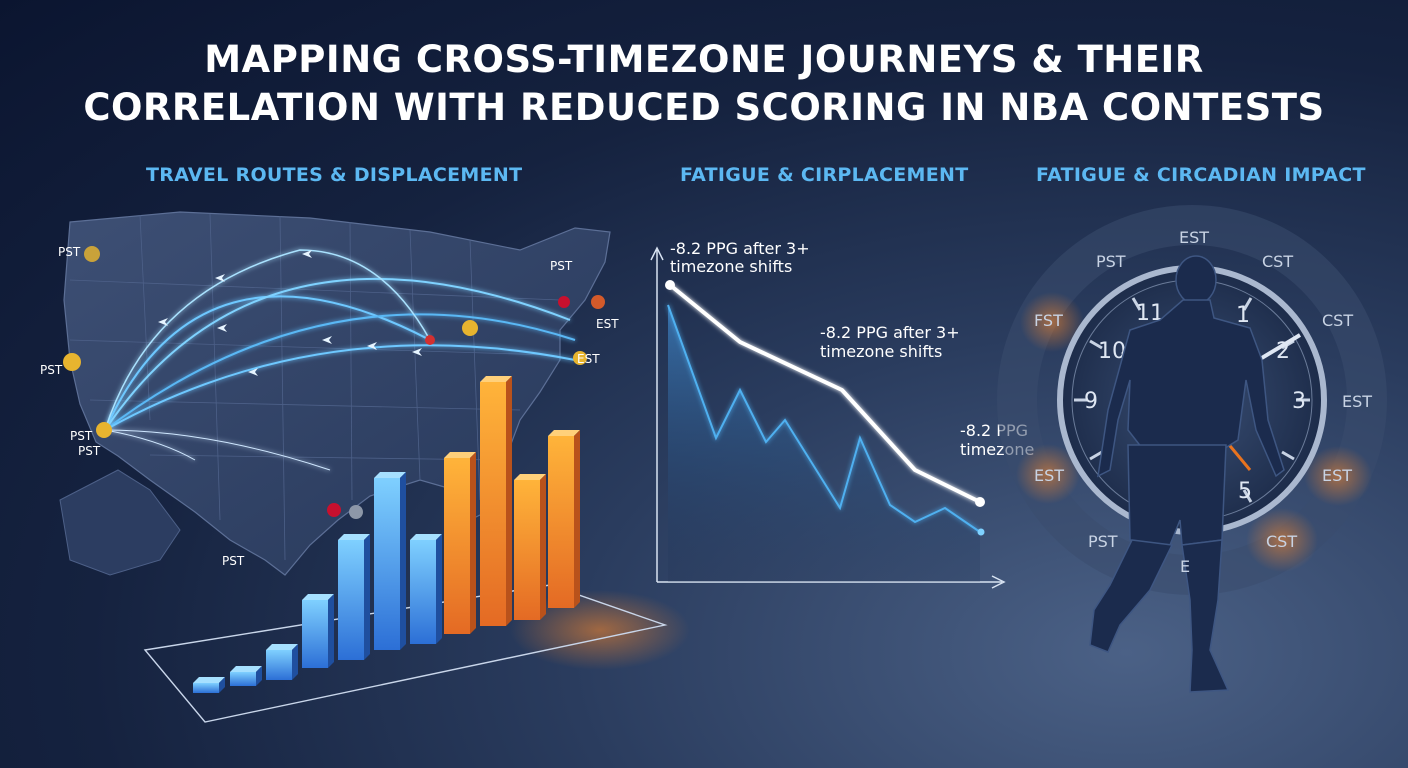 This screenshot has width=1408, height=768. I want to click on alaska-shape, so click(120, 522).